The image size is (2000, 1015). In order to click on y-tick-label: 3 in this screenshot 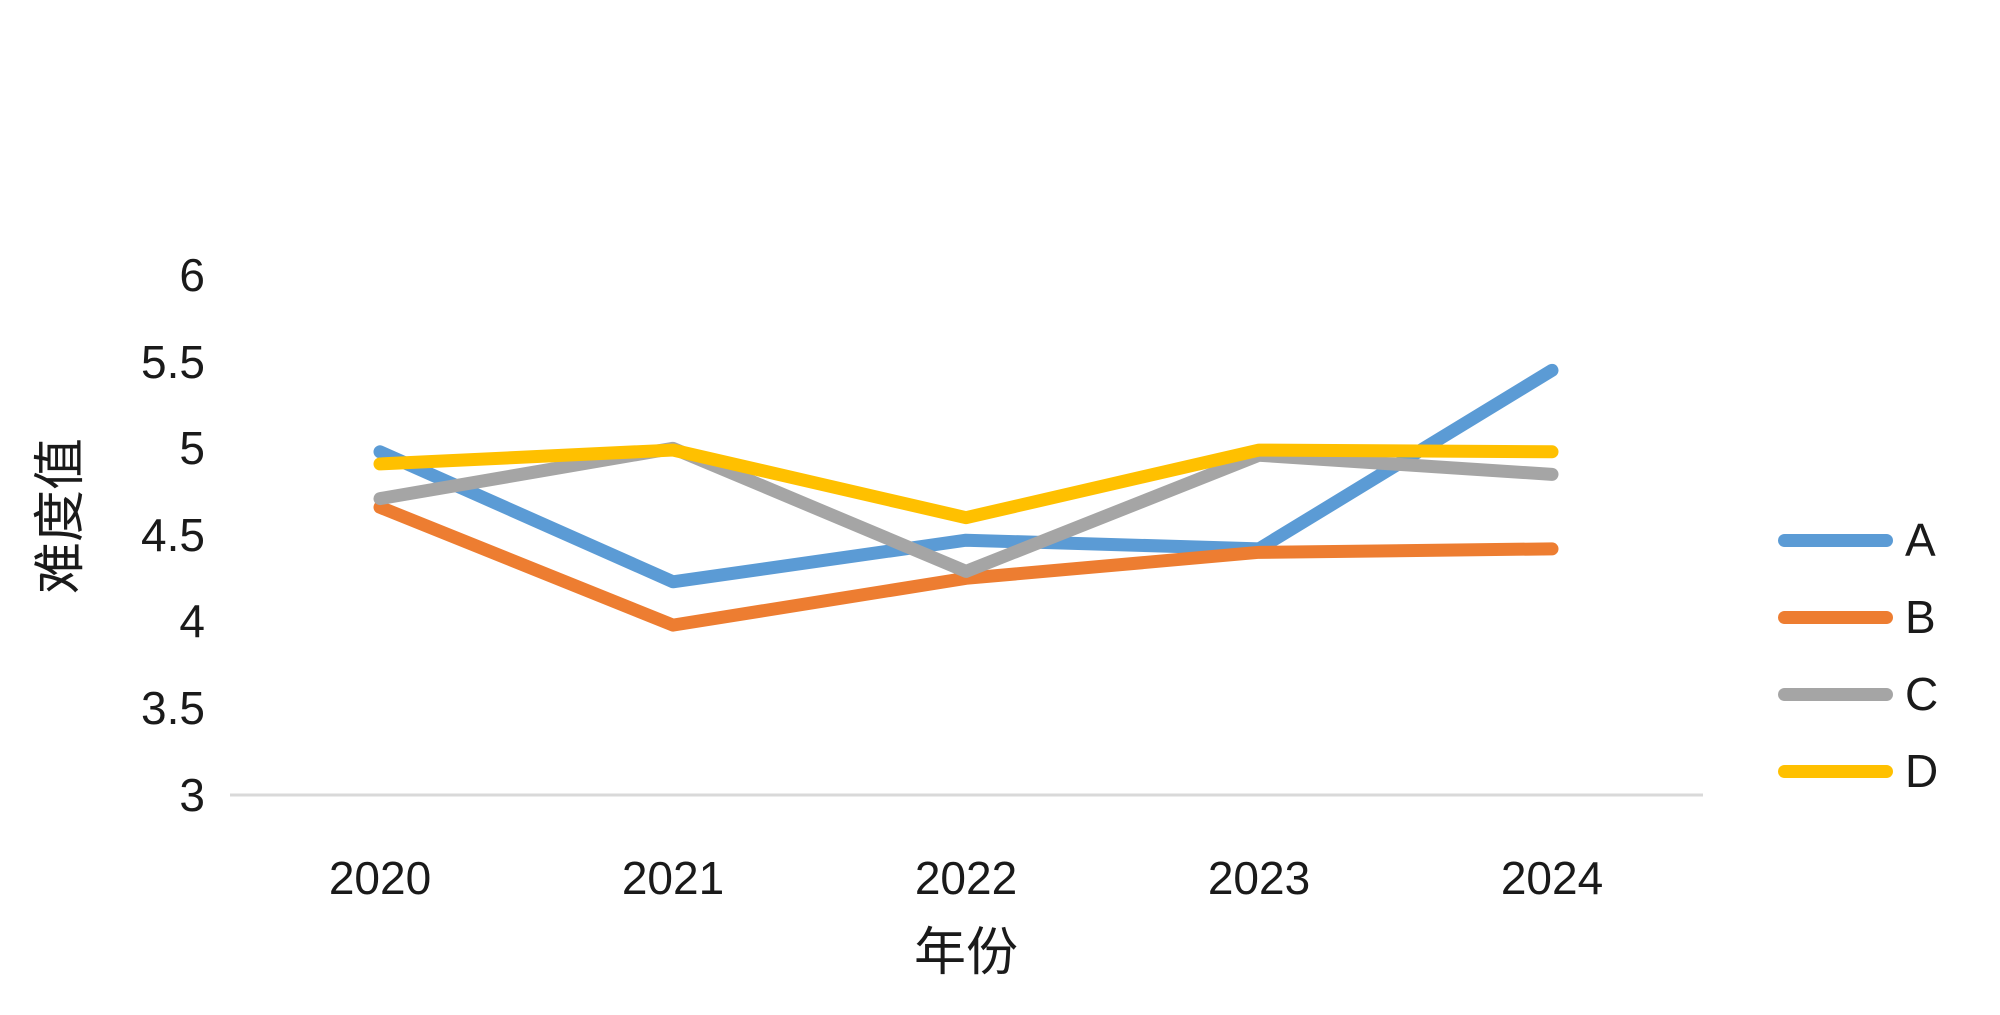, I will do `click(192, 795)`.